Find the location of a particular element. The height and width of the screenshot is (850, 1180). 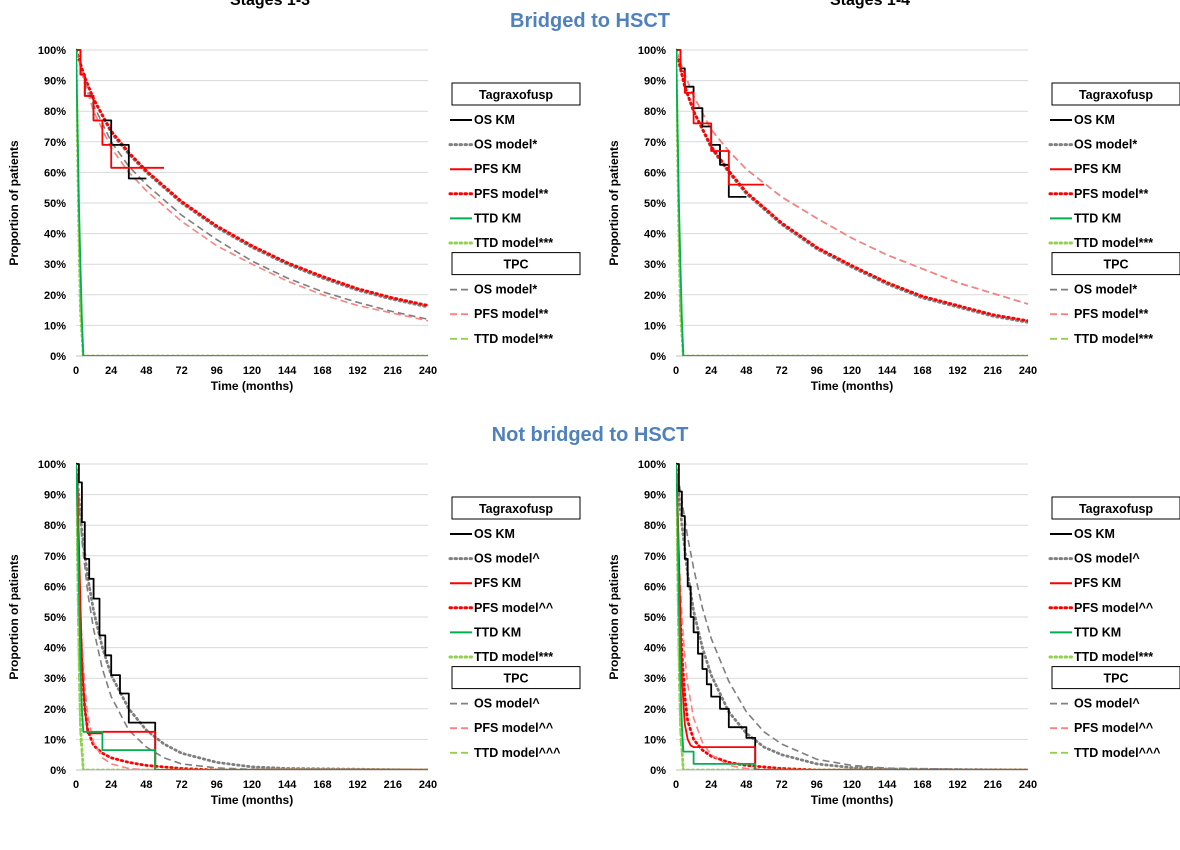

legend-label: TTD KM is located at coordinates (1097, 218).